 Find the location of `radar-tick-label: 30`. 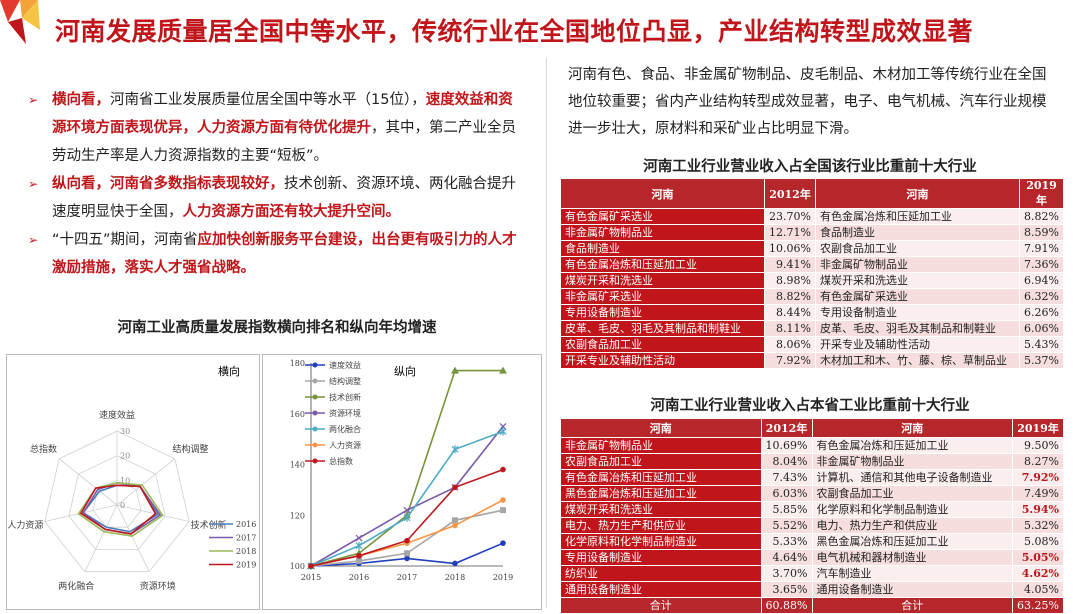

radar-tick-label: 30 is located at coordinates (125, 431).